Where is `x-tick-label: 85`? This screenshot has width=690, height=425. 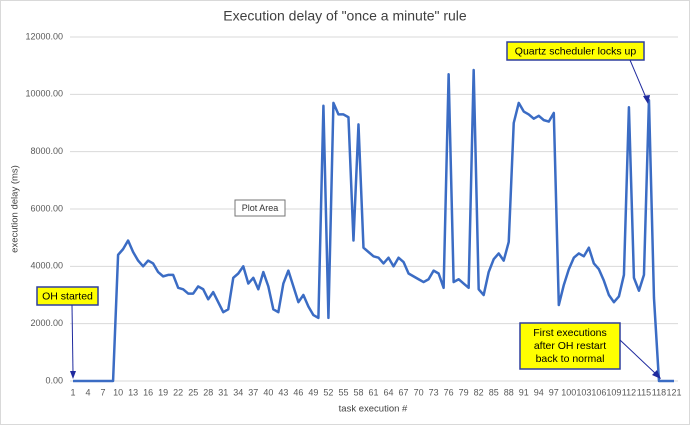 x-tick-label: 85 is located at coordinates (494, 392).